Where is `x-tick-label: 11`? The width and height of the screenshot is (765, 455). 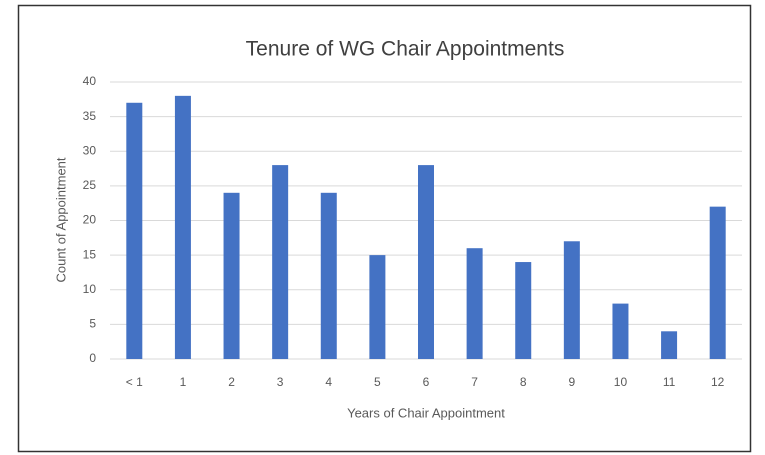
x-tick-label: 11 is located at coordinates (669, 382).